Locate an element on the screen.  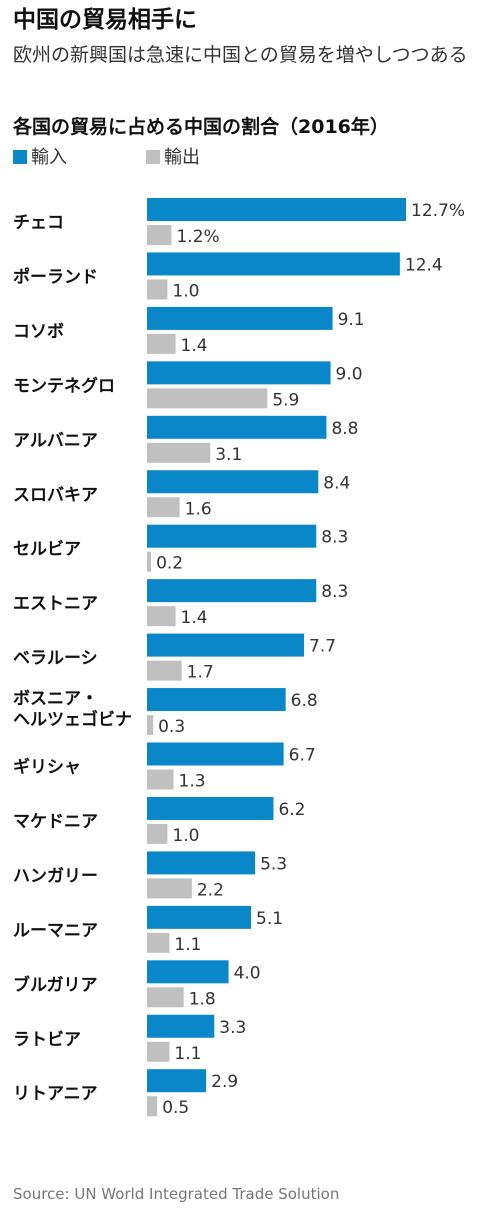
page-title: 中国の貿易相手に is located at coordinates (105, 20).